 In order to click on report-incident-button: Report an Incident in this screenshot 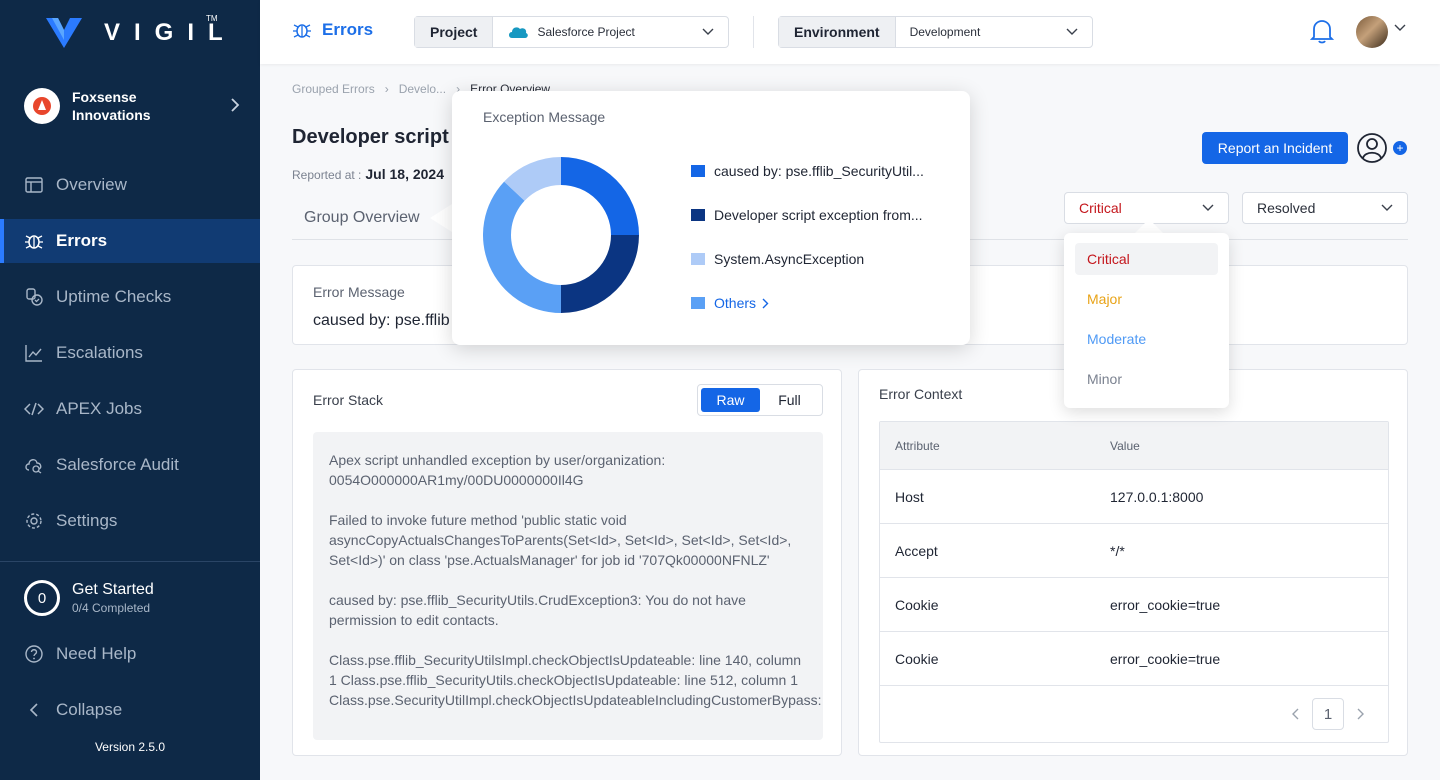, I will do `click(1275, 148)`.